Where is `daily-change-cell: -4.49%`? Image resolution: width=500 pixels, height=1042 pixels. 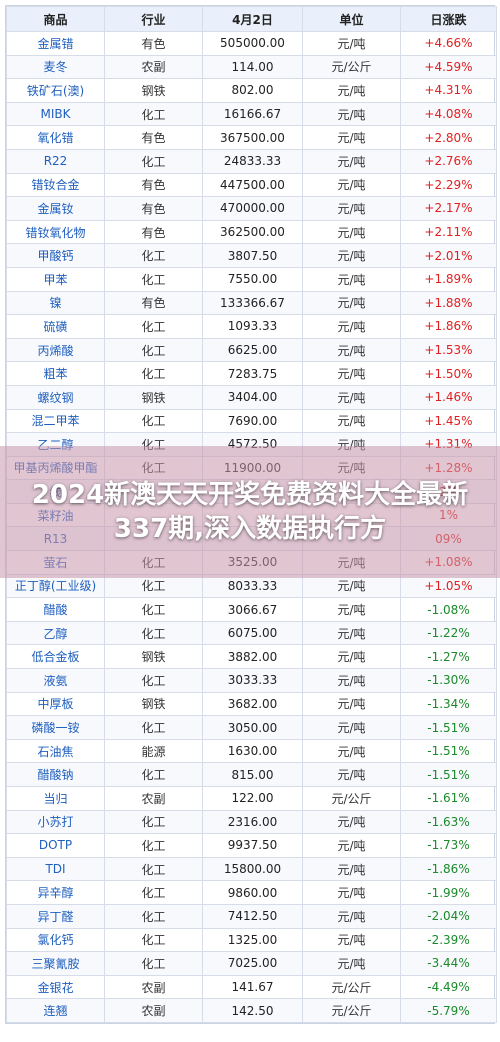 daily-change-cell: -4.49% is located at coordinates (448, 987).